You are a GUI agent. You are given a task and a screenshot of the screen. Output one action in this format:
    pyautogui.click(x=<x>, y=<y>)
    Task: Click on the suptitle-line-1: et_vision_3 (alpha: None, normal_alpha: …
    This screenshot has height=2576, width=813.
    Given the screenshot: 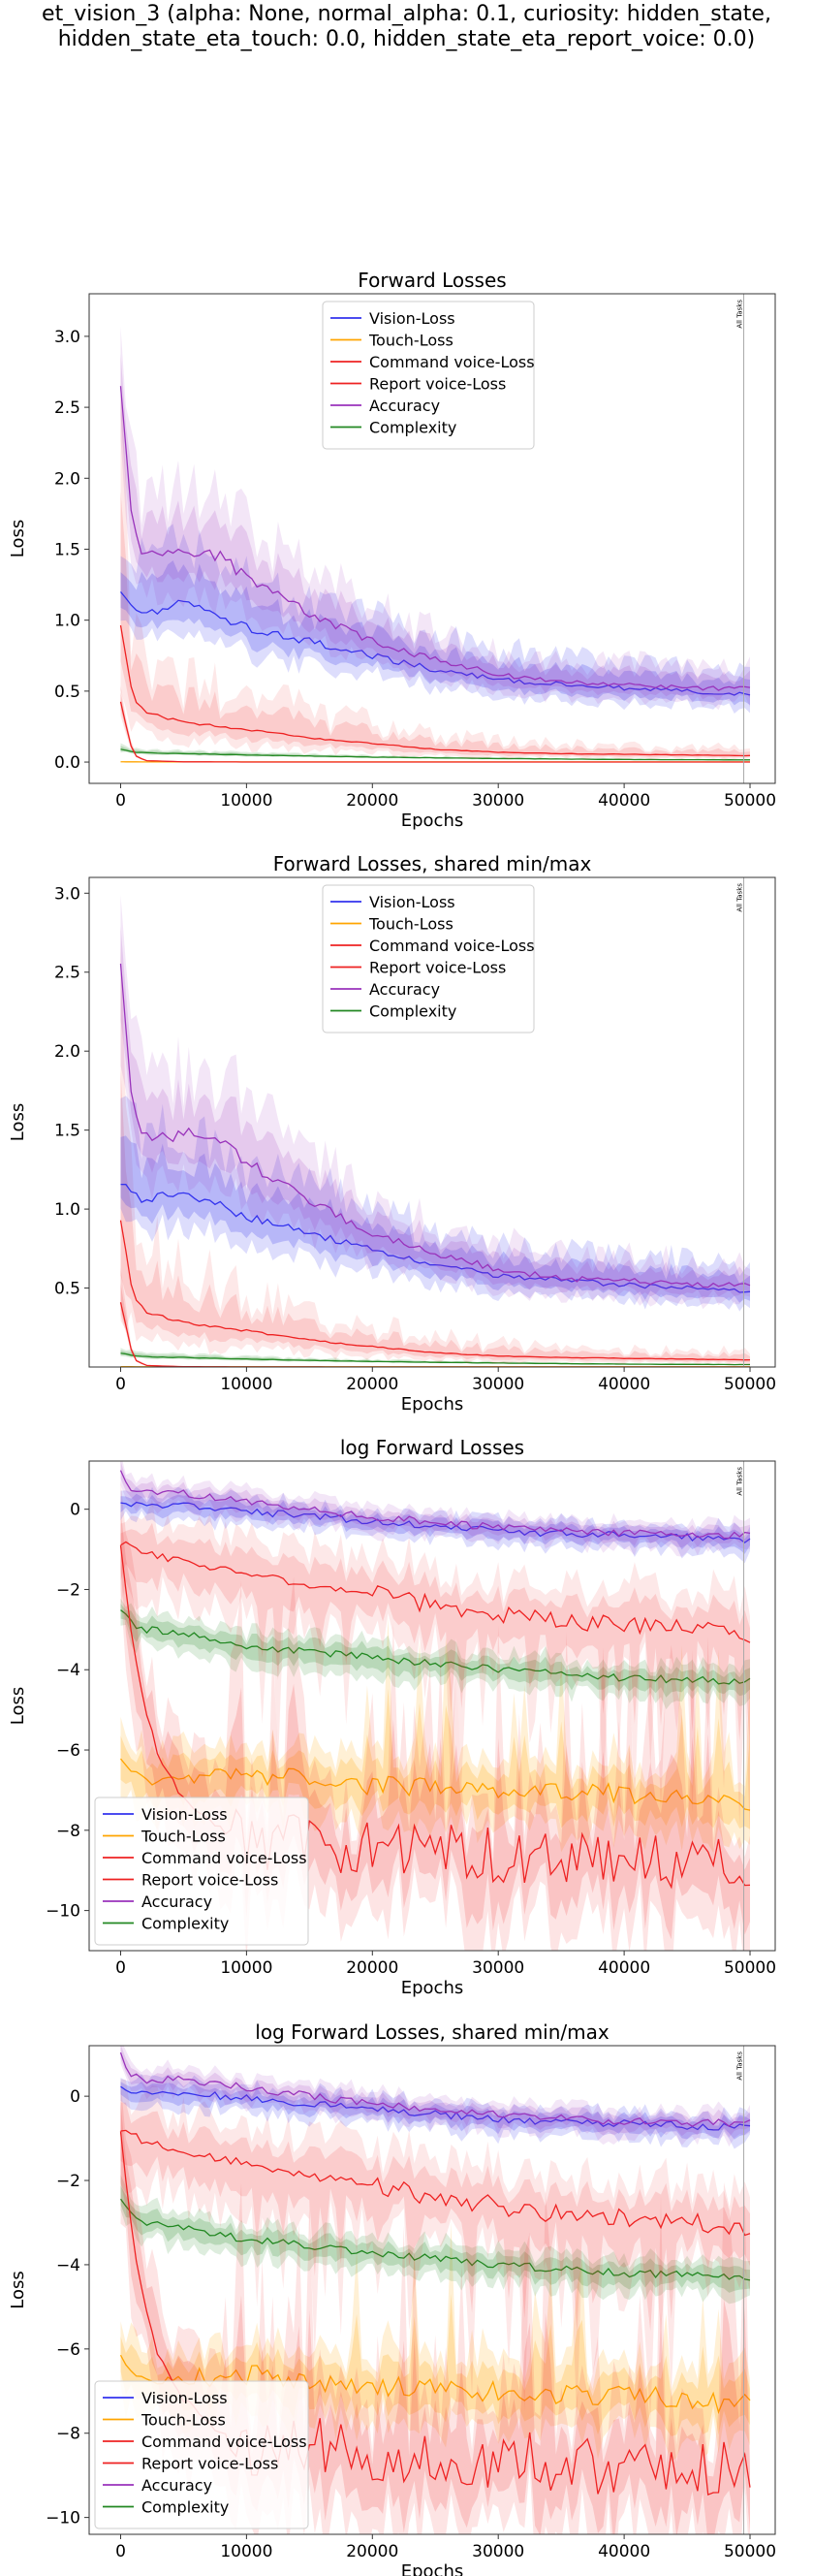 What is the action you would take?
    pyautogui.click(x=406, y=14)
    